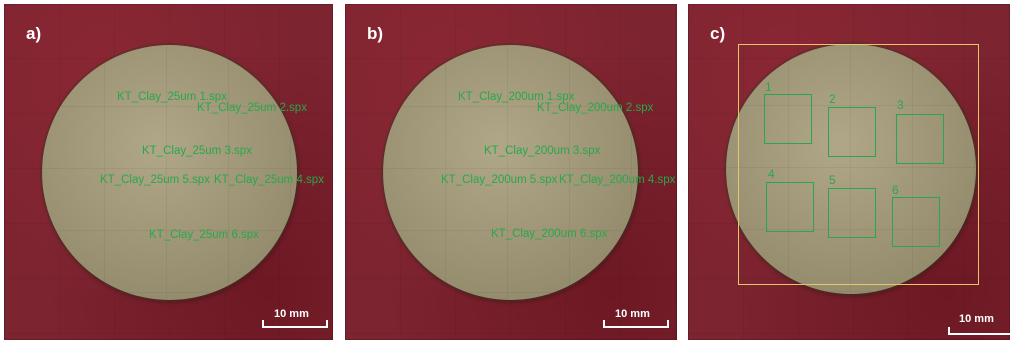 Image resolution: width=1014 pixels, height=344 pixels. What do you see at coordinates (617, 180) in the screenshot?
I see `spectrum-label-4: KT_Clay_200um 4.spx` at bounding box center [617, 180].